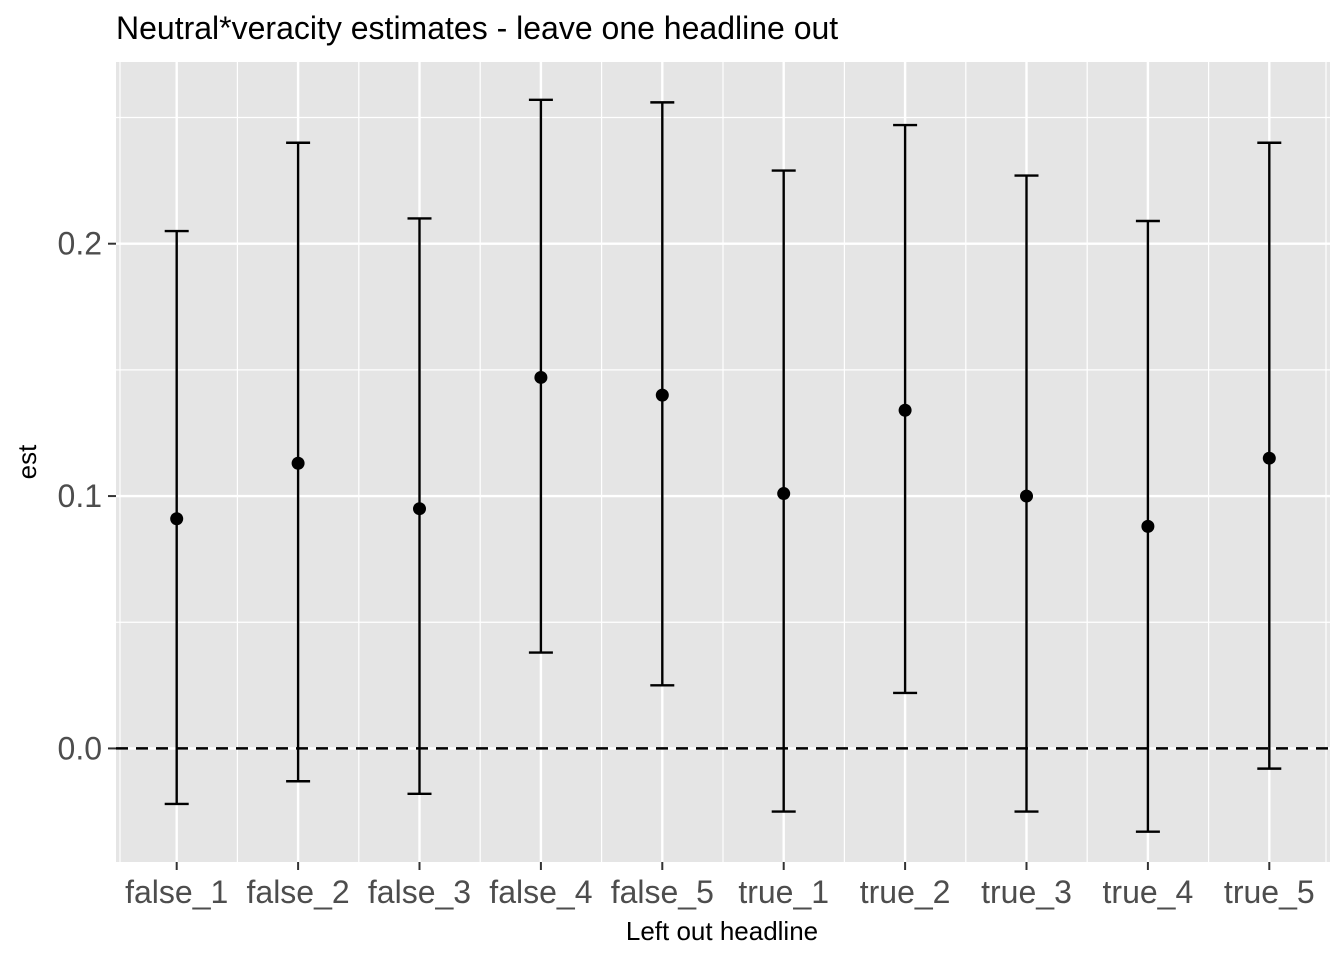 This screenshot has width=1344, height=960. What do you see at coordinates (80, 496) in the screenshot?
I see `y-tick-label: 0.1` at bounding box center [80, 496].